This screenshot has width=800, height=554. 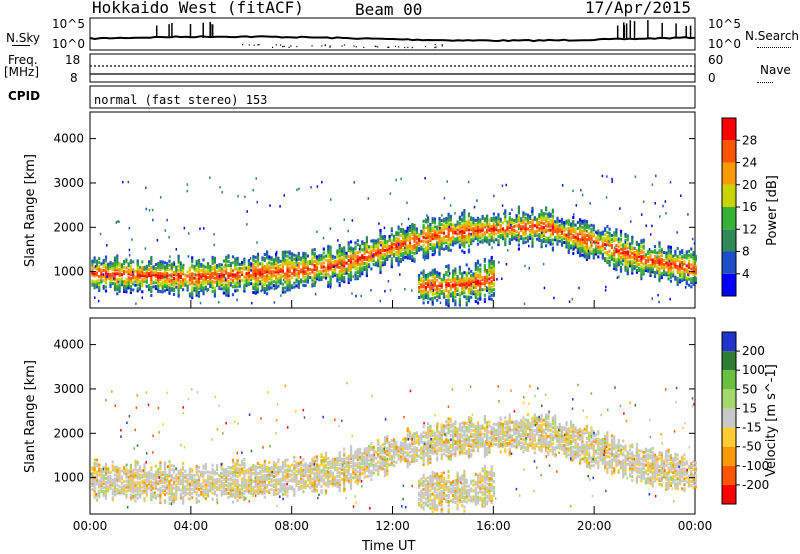 I want to click on noise-sky-trace, so click(x=392, y=39).